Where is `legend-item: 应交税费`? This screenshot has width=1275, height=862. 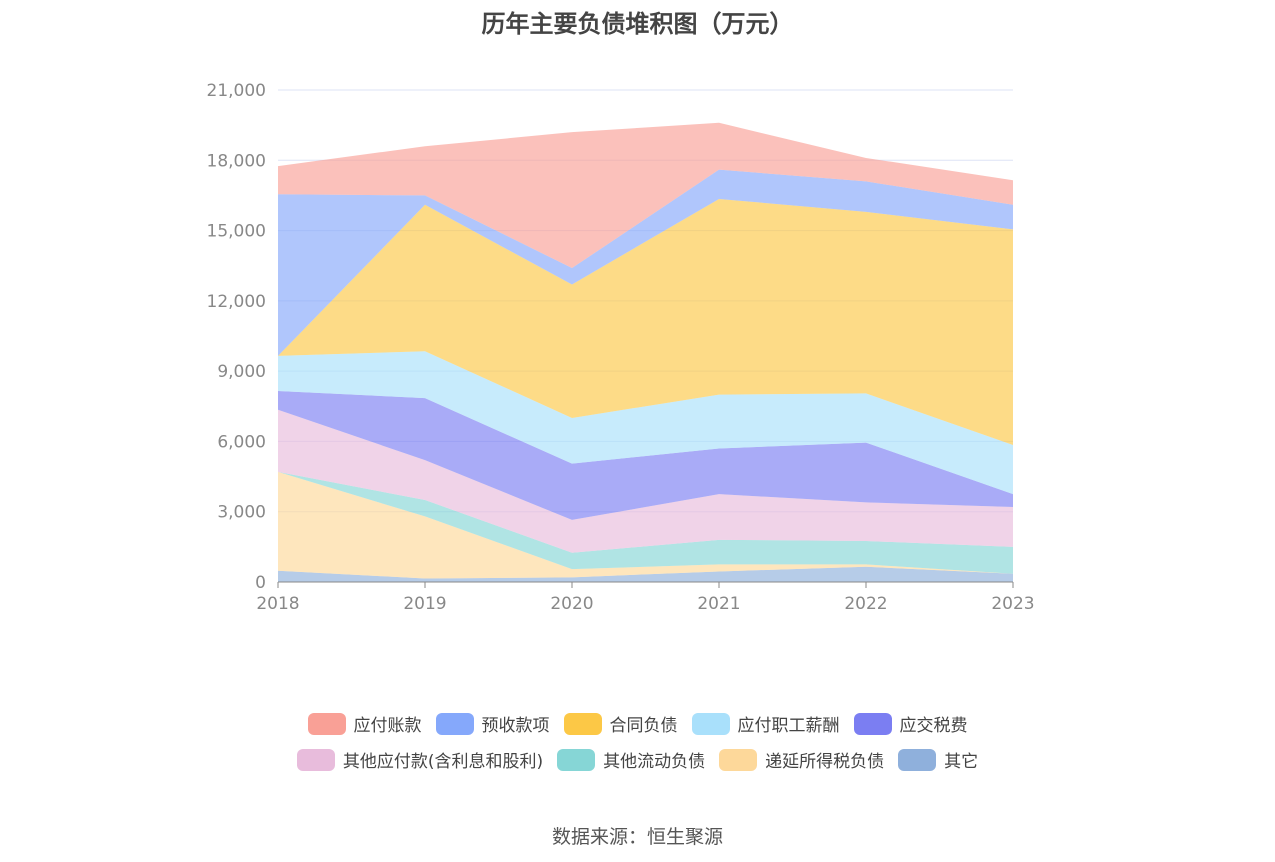
legend-item: 应交税费 is located at coordinates (910, 723).